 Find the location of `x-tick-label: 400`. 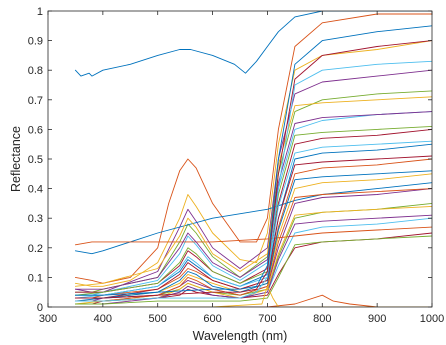

x-tick-label: 400 is located at coordinates (103, 319).